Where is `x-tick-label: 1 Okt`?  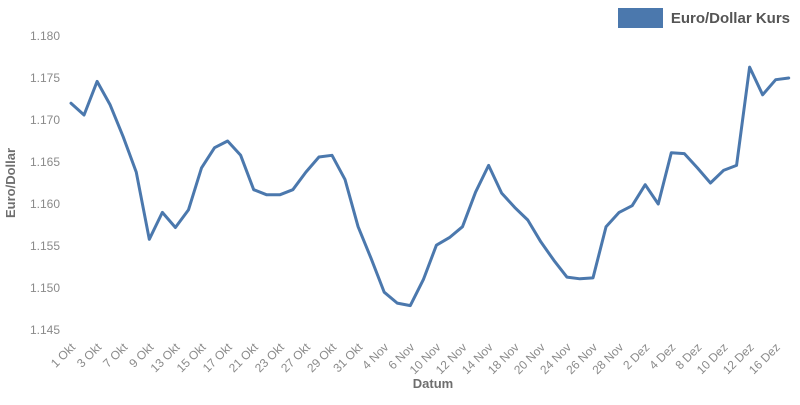 x-tick-label: 1 Okt is located at coordinates (63, 355).